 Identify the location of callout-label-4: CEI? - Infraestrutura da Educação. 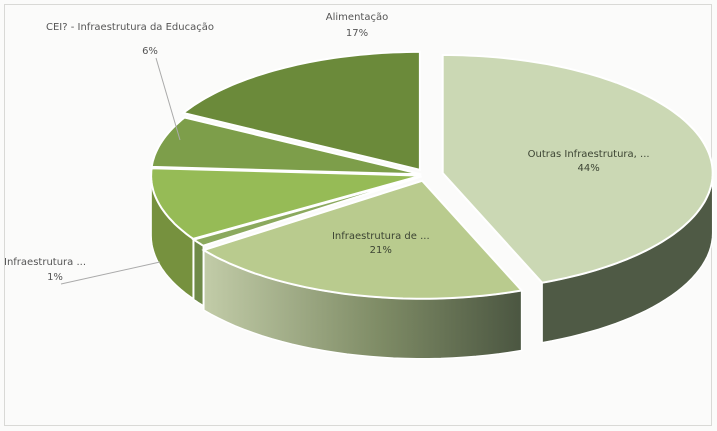
(130, 27).